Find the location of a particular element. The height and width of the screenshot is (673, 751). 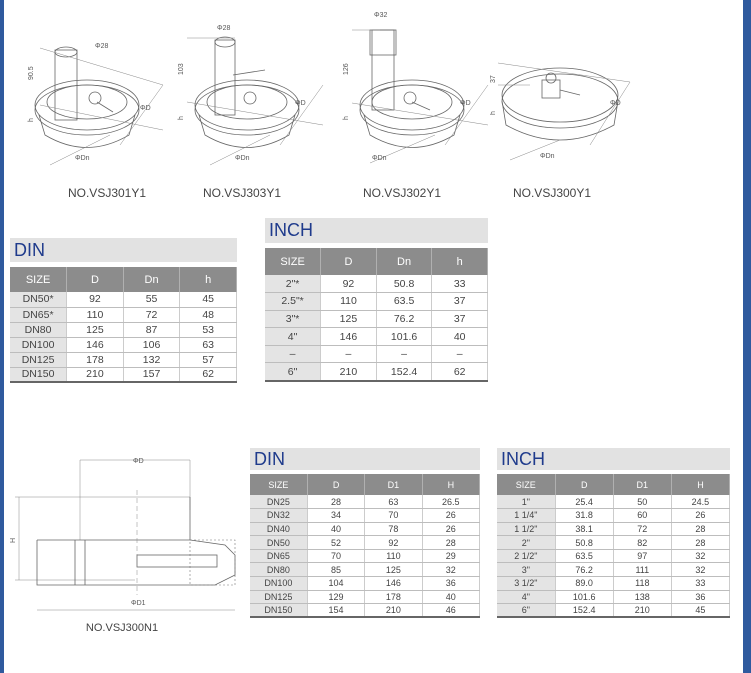

figure-caption: NO.VSJ303Y1 is located at coordinates (242, 193).